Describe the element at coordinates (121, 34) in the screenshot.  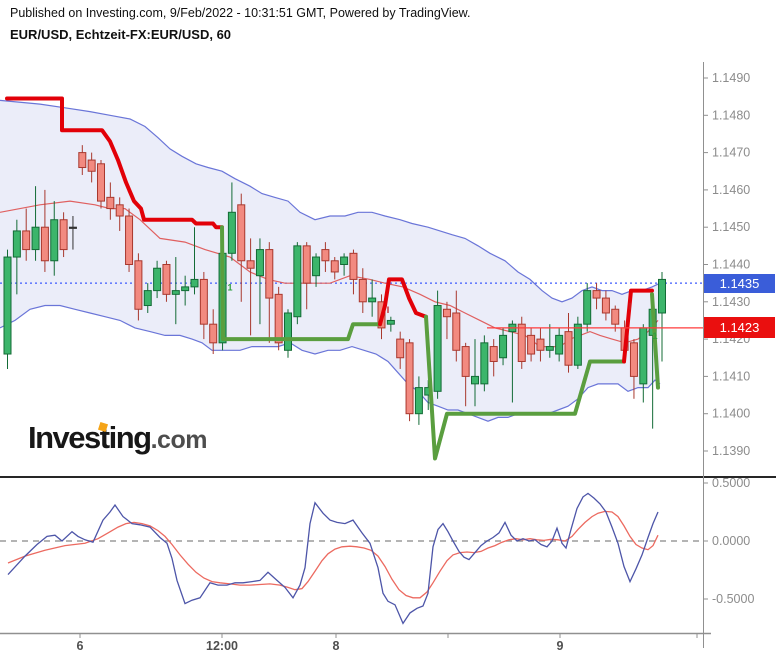
I see `instrument-title: EUR/USD, Echtzeit-FX:EUR/USD, 60` at that location.